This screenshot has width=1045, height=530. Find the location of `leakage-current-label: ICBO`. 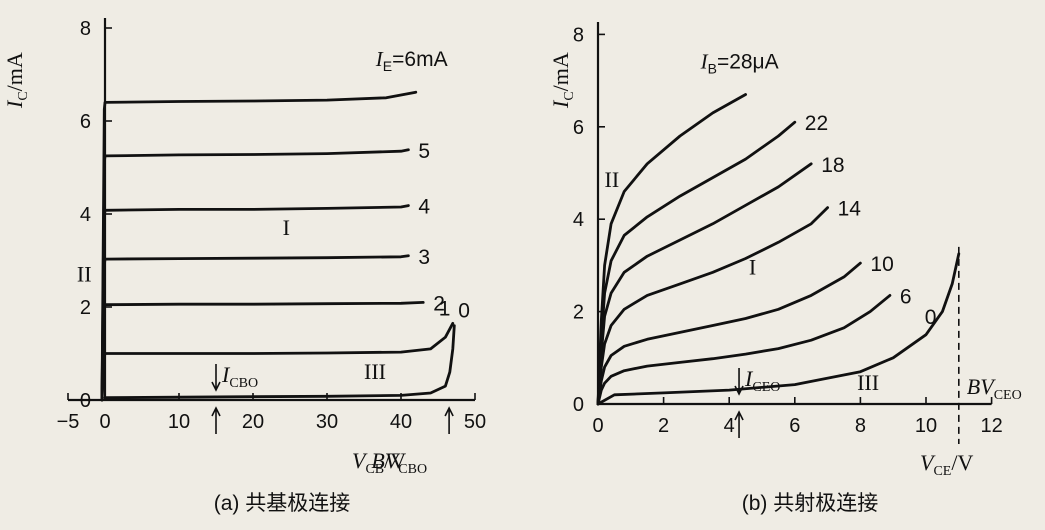

leakage-current-label: ICBO is located at coordinates (239, 376).